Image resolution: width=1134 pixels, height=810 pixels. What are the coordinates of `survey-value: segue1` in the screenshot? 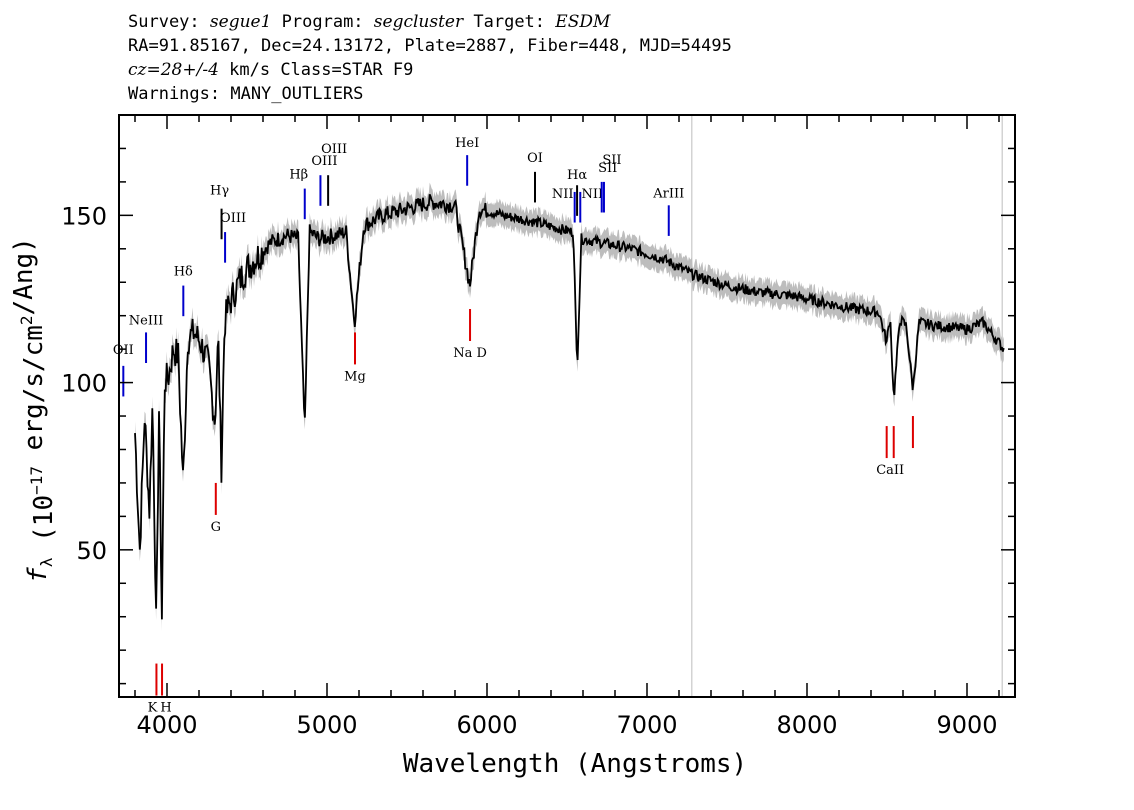 It's located at (240, 22).